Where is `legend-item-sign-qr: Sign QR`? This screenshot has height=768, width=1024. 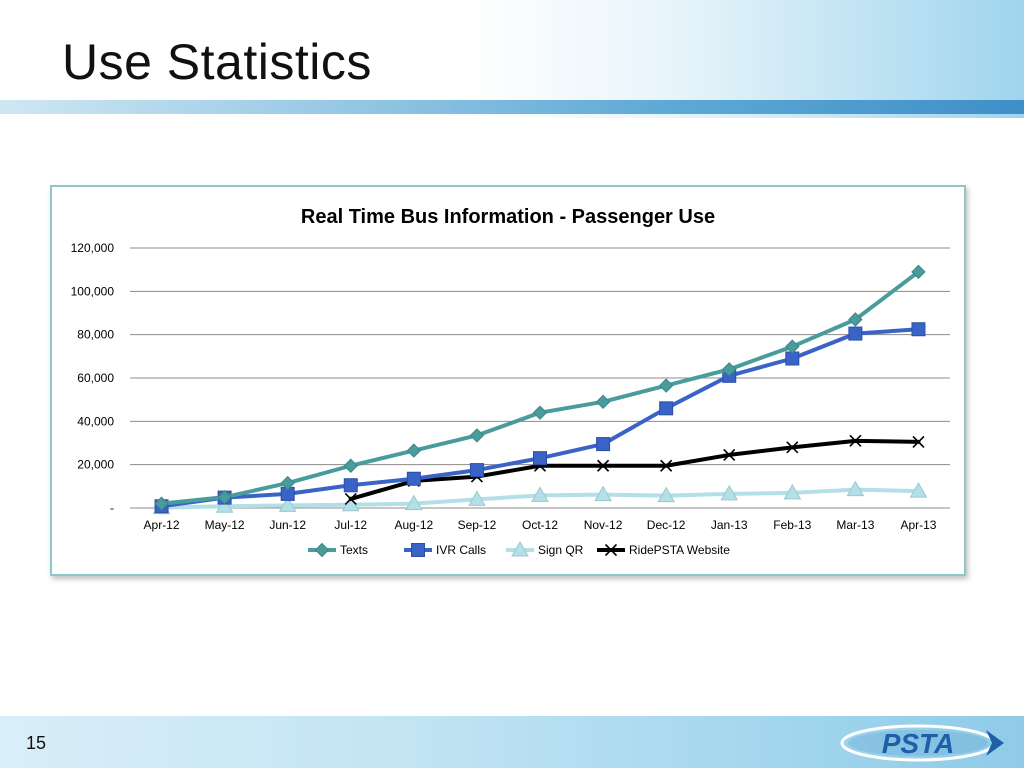 legend-item-sign-qr: Sign QR is located at coordinates (545, 548).